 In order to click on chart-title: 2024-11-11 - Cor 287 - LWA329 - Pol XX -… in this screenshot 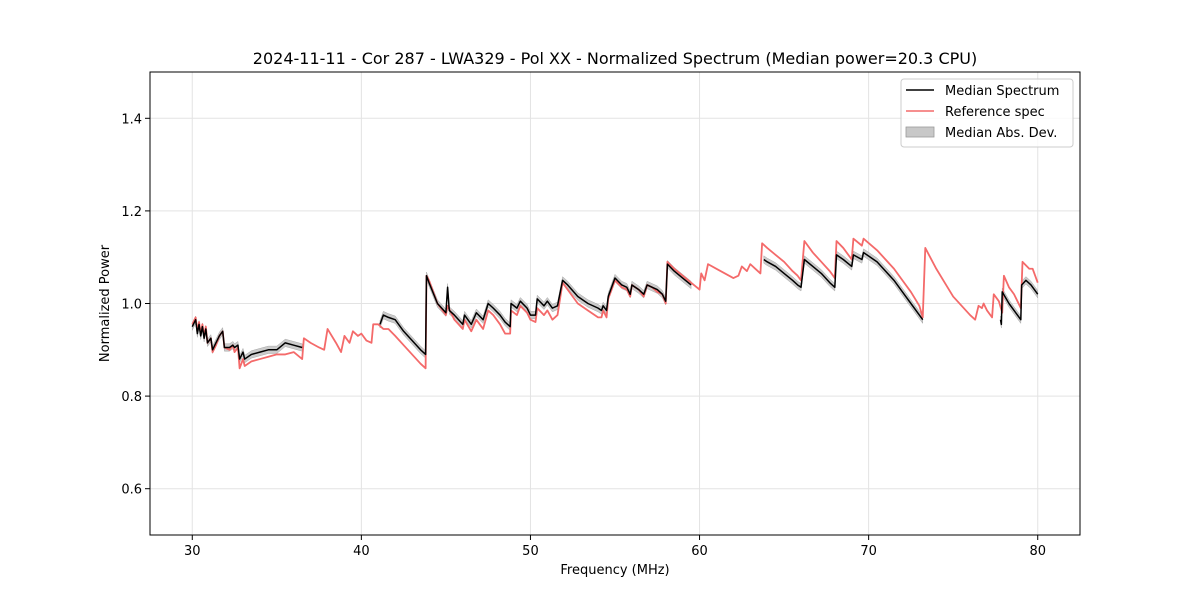, I will do `click(615, 58)`.